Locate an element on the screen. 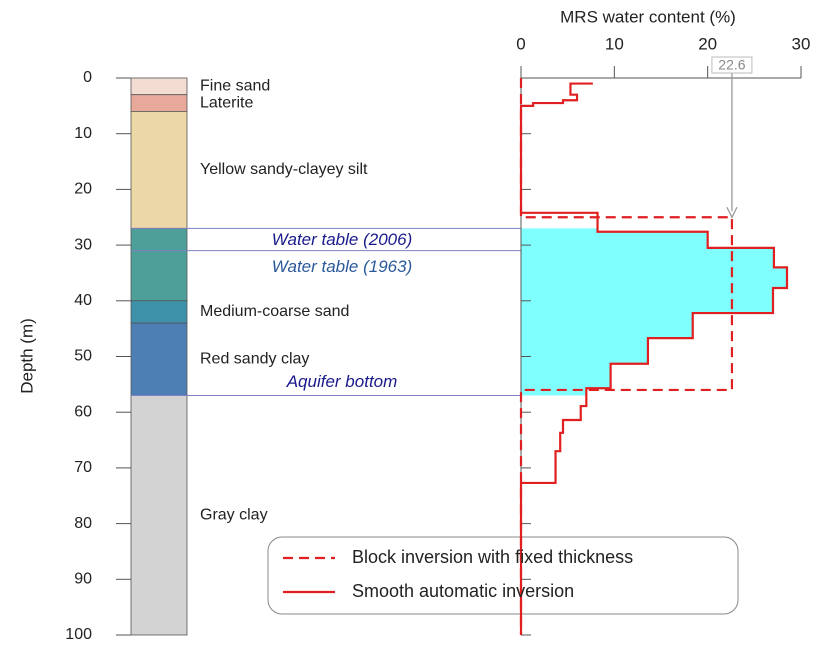 The image size is (814, 652). annotation-box is located at coordinates (732, 65).